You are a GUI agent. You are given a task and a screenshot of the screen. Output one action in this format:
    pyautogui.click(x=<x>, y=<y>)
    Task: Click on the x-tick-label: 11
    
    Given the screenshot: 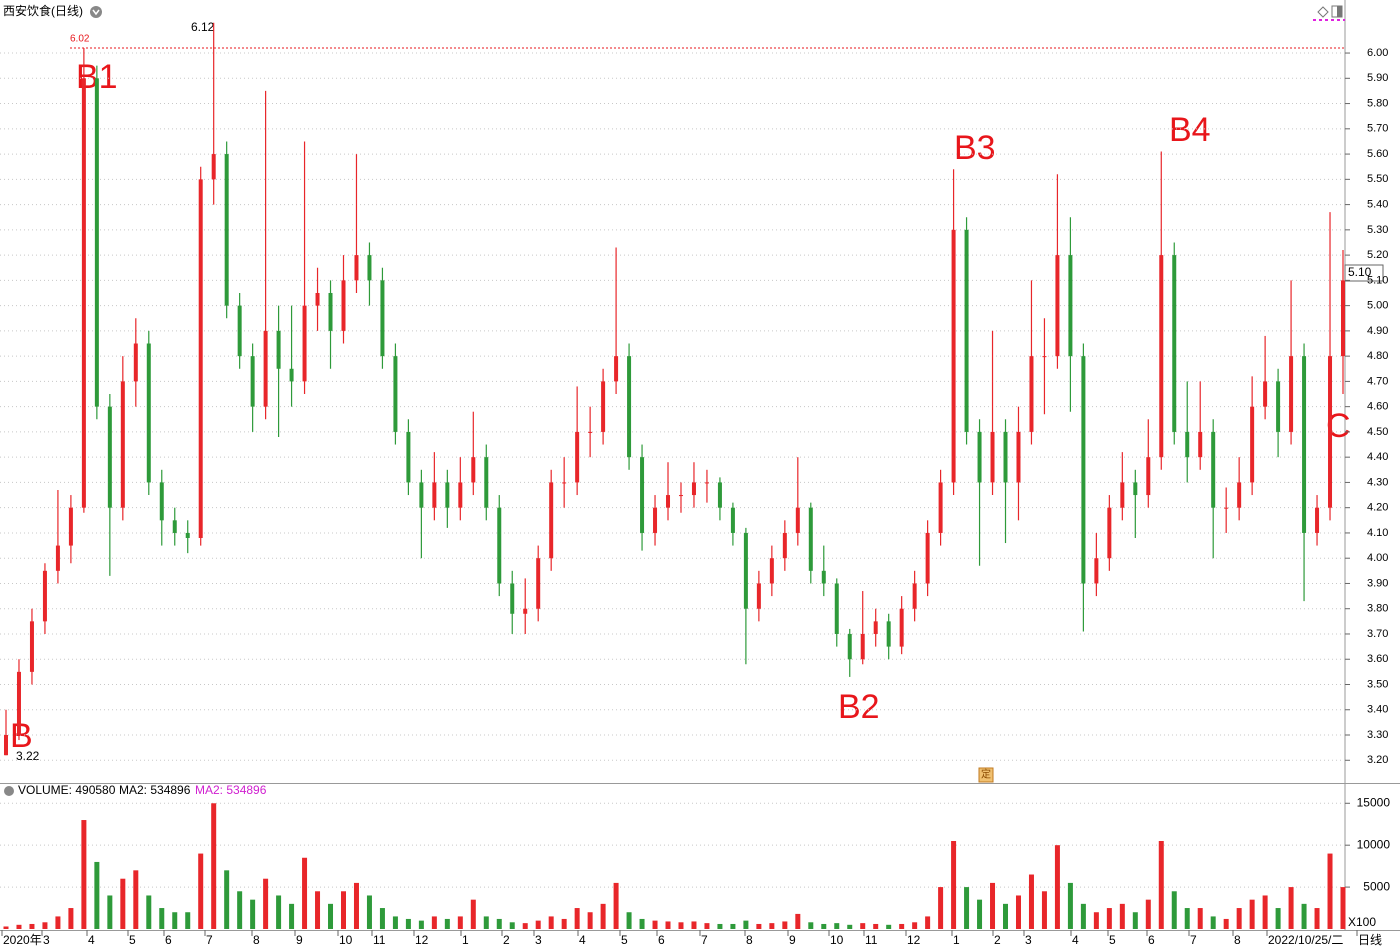 What is the action you would take?
    pyautogui.click(x=379, y=940)
    